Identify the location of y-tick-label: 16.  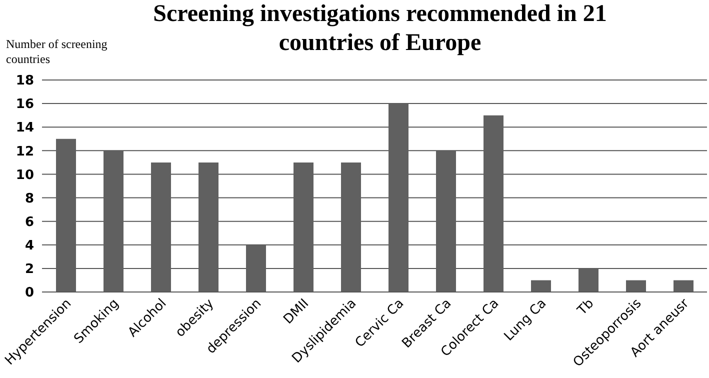
(25, 104).